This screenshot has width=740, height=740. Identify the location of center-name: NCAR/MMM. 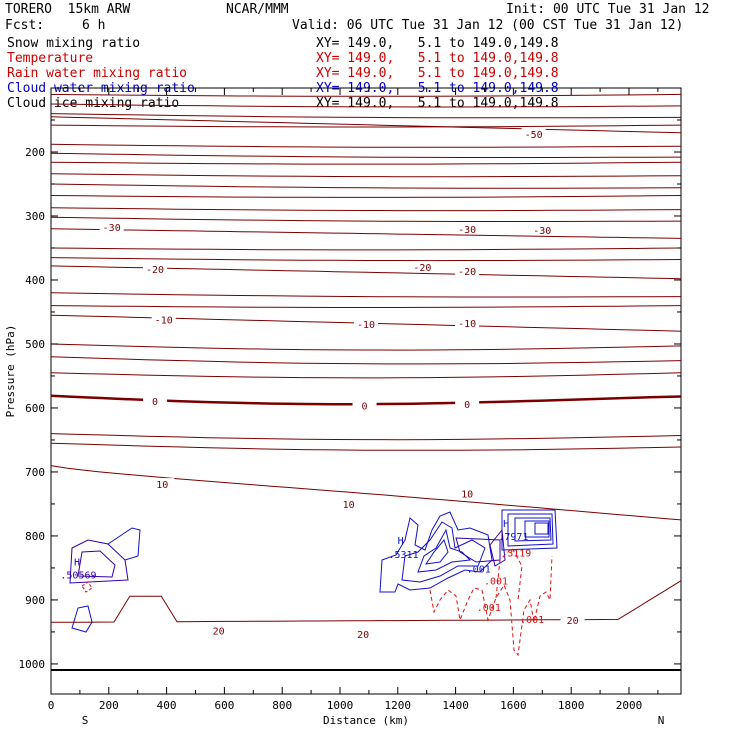
(257, 9).